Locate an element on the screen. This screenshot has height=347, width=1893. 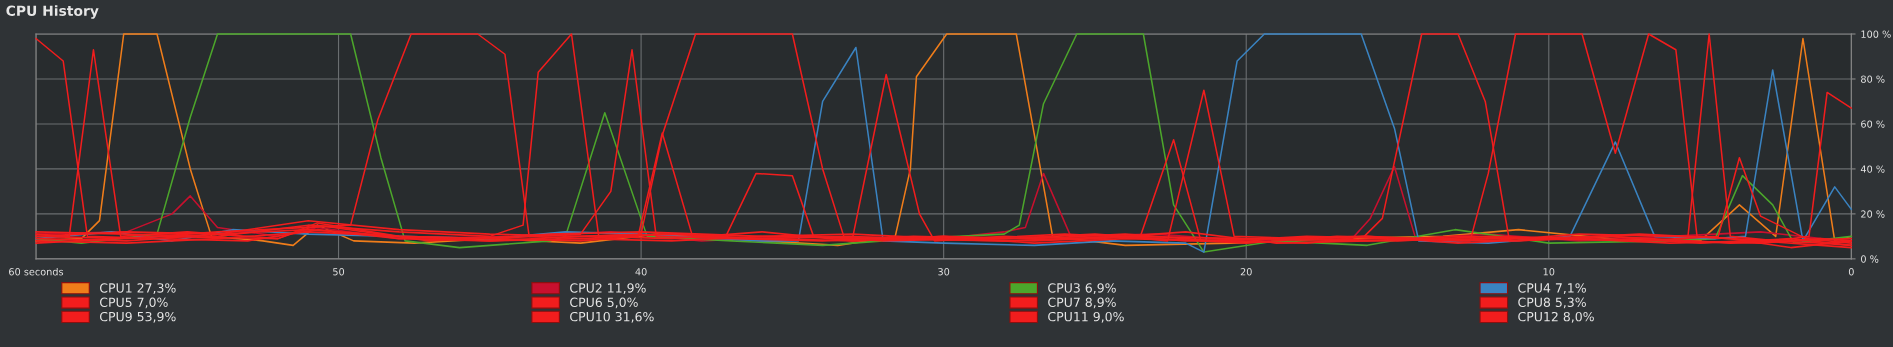
legend-label: CPU10 31,6% is located at coordinates (612, 317).